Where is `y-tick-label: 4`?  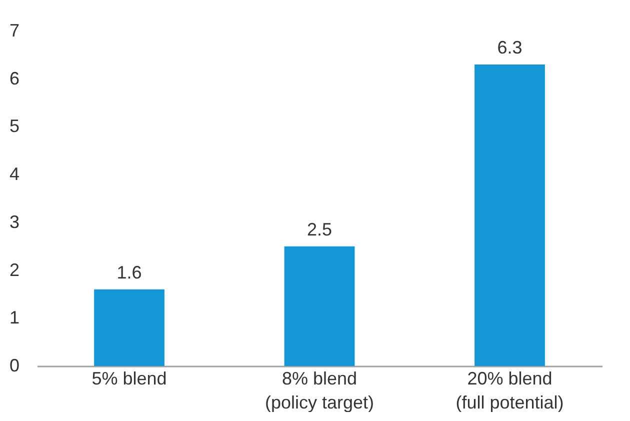 y-tick-label: 4 is located at coordinates (14, 174).